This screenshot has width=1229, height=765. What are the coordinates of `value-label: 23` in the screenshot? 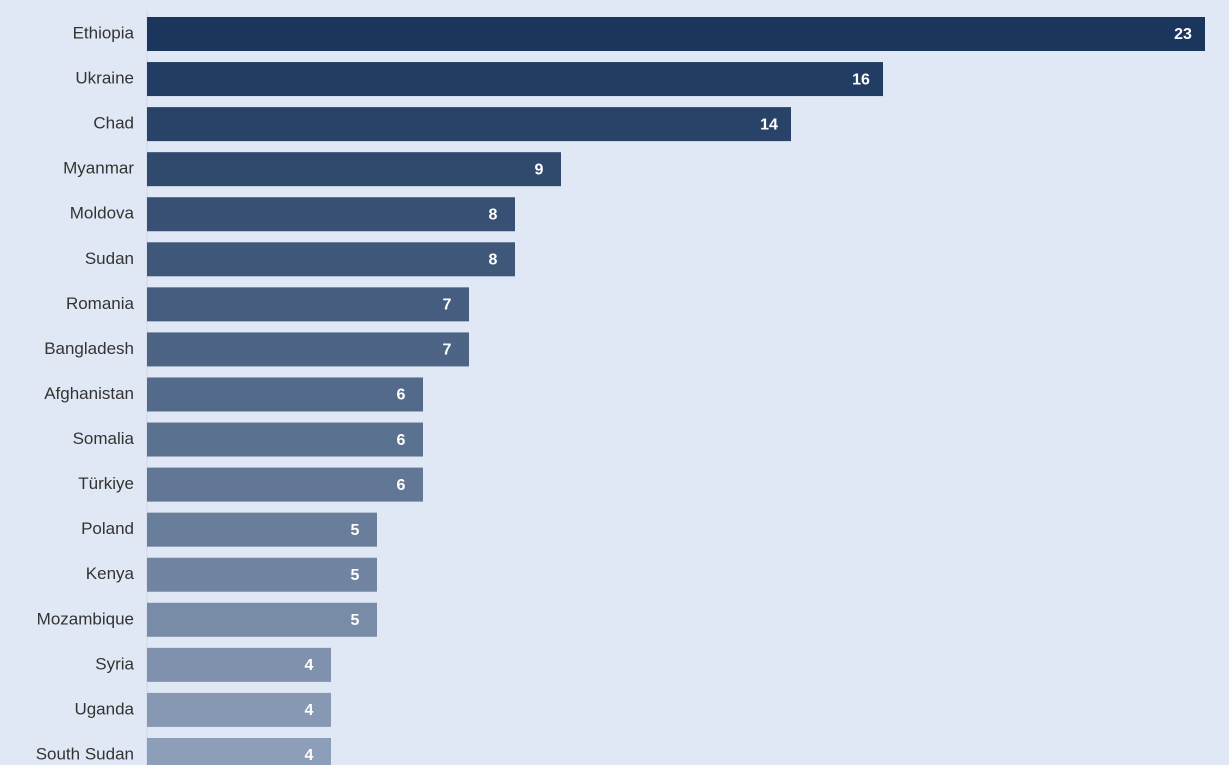 It's located at (1183, 34).